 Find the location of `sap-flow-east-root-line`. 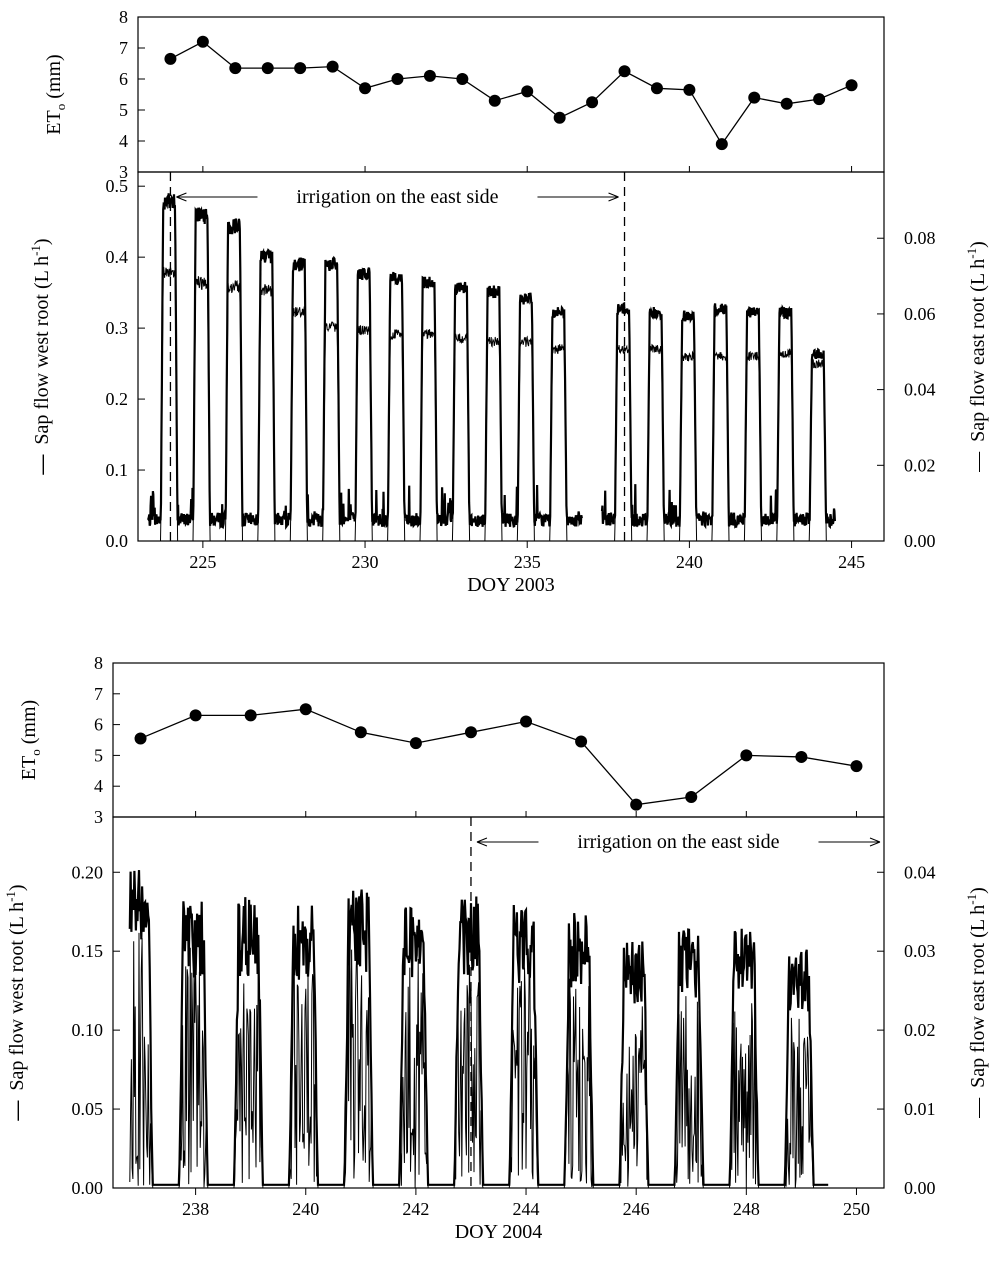

sap-flow-east-root-line is located at coordinates (479, 1060).